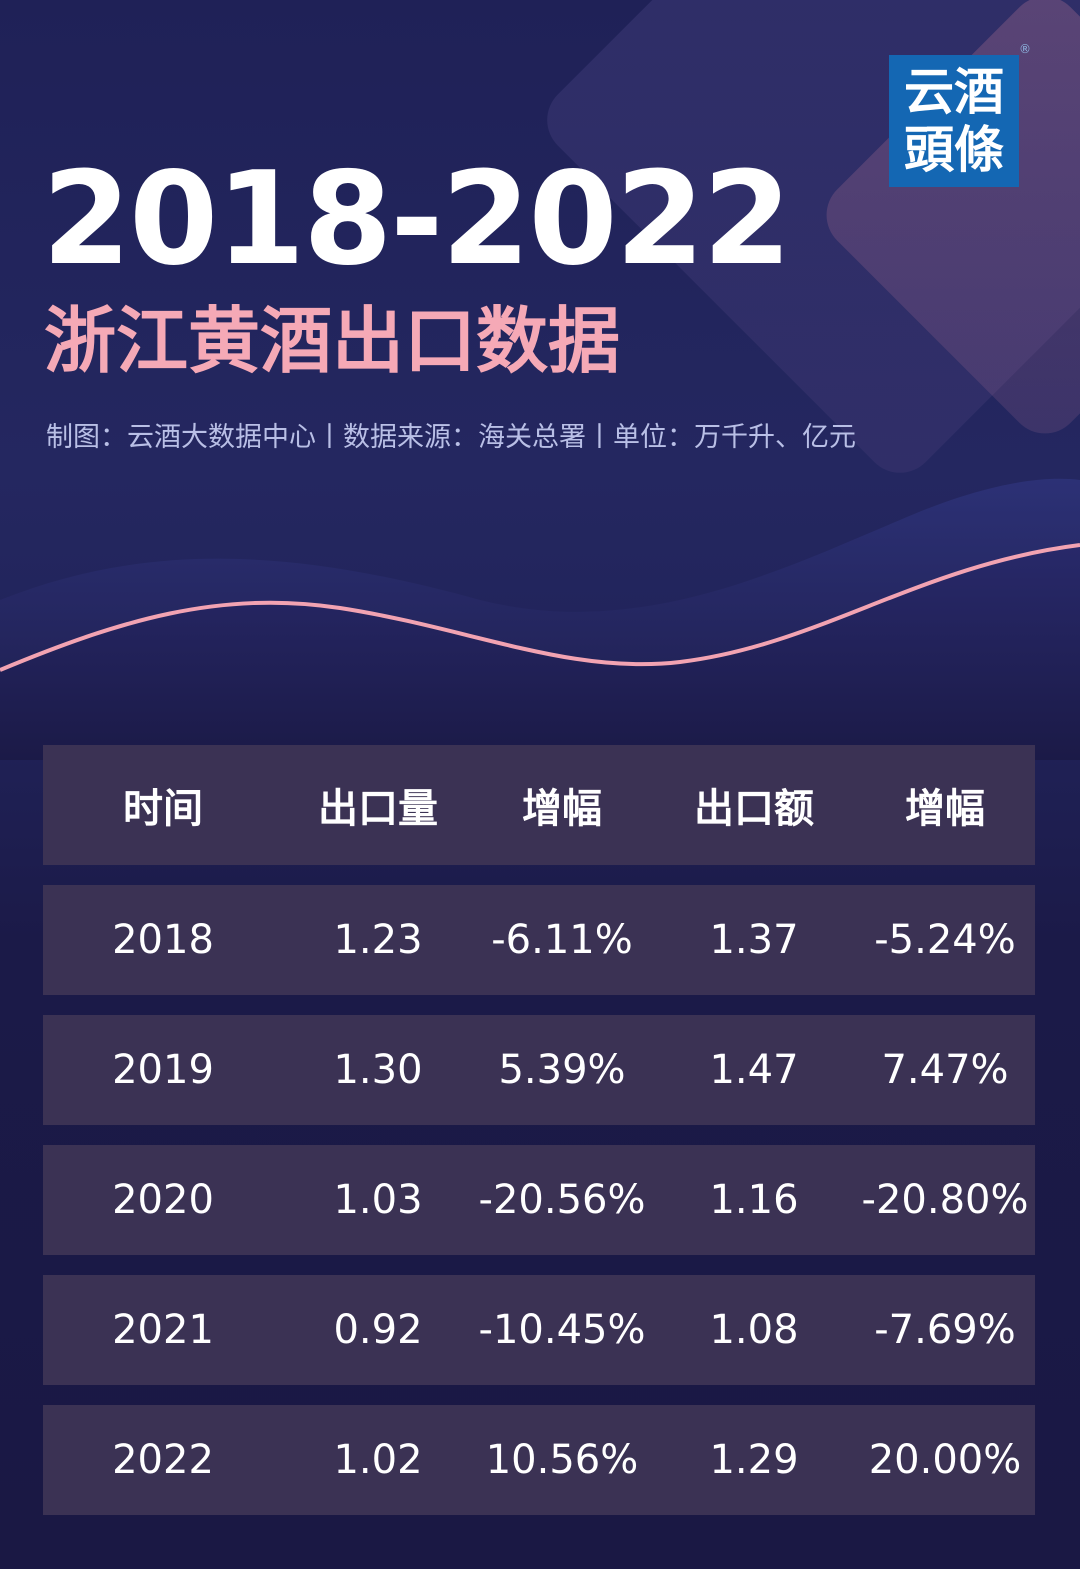 The image size is (1080, 1569). I want to click on table-cell-volume: 0.92, so click(378, 1330).